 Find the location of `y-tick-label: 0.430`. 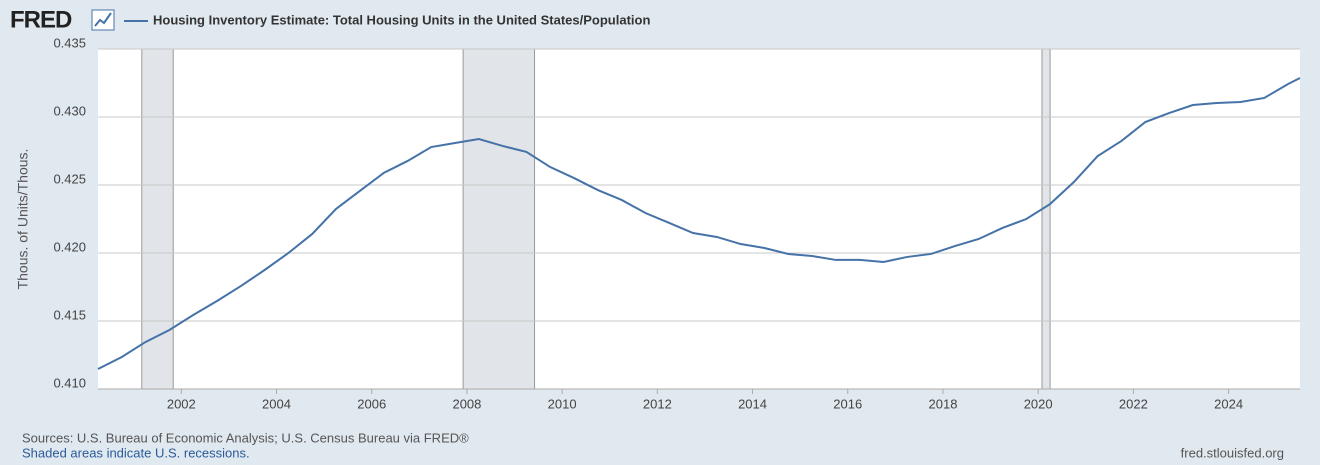

y-tick-label: 0.430 is located at coordinates (69, 110).